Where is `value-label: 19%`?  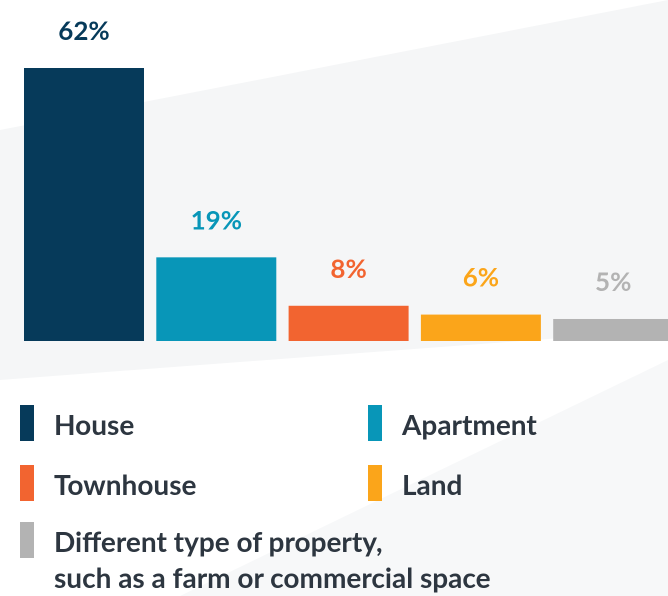
value-label: 19% is located at coordinates (216, 219).